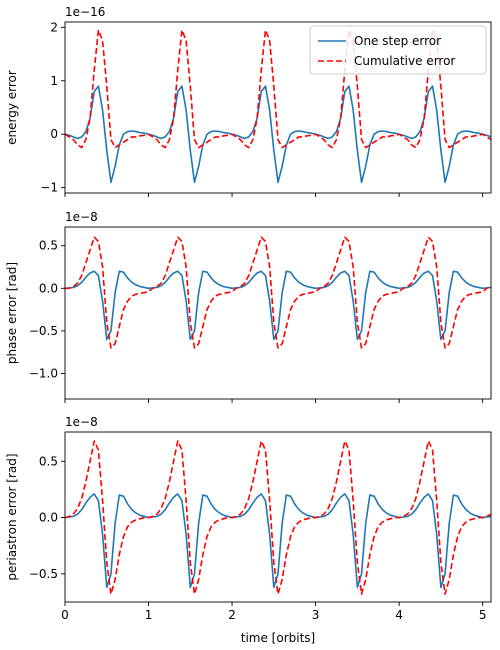  Describe the element at coordinates (232, 615) in the screenshot. I see `x-tick-label: 2` at that location.